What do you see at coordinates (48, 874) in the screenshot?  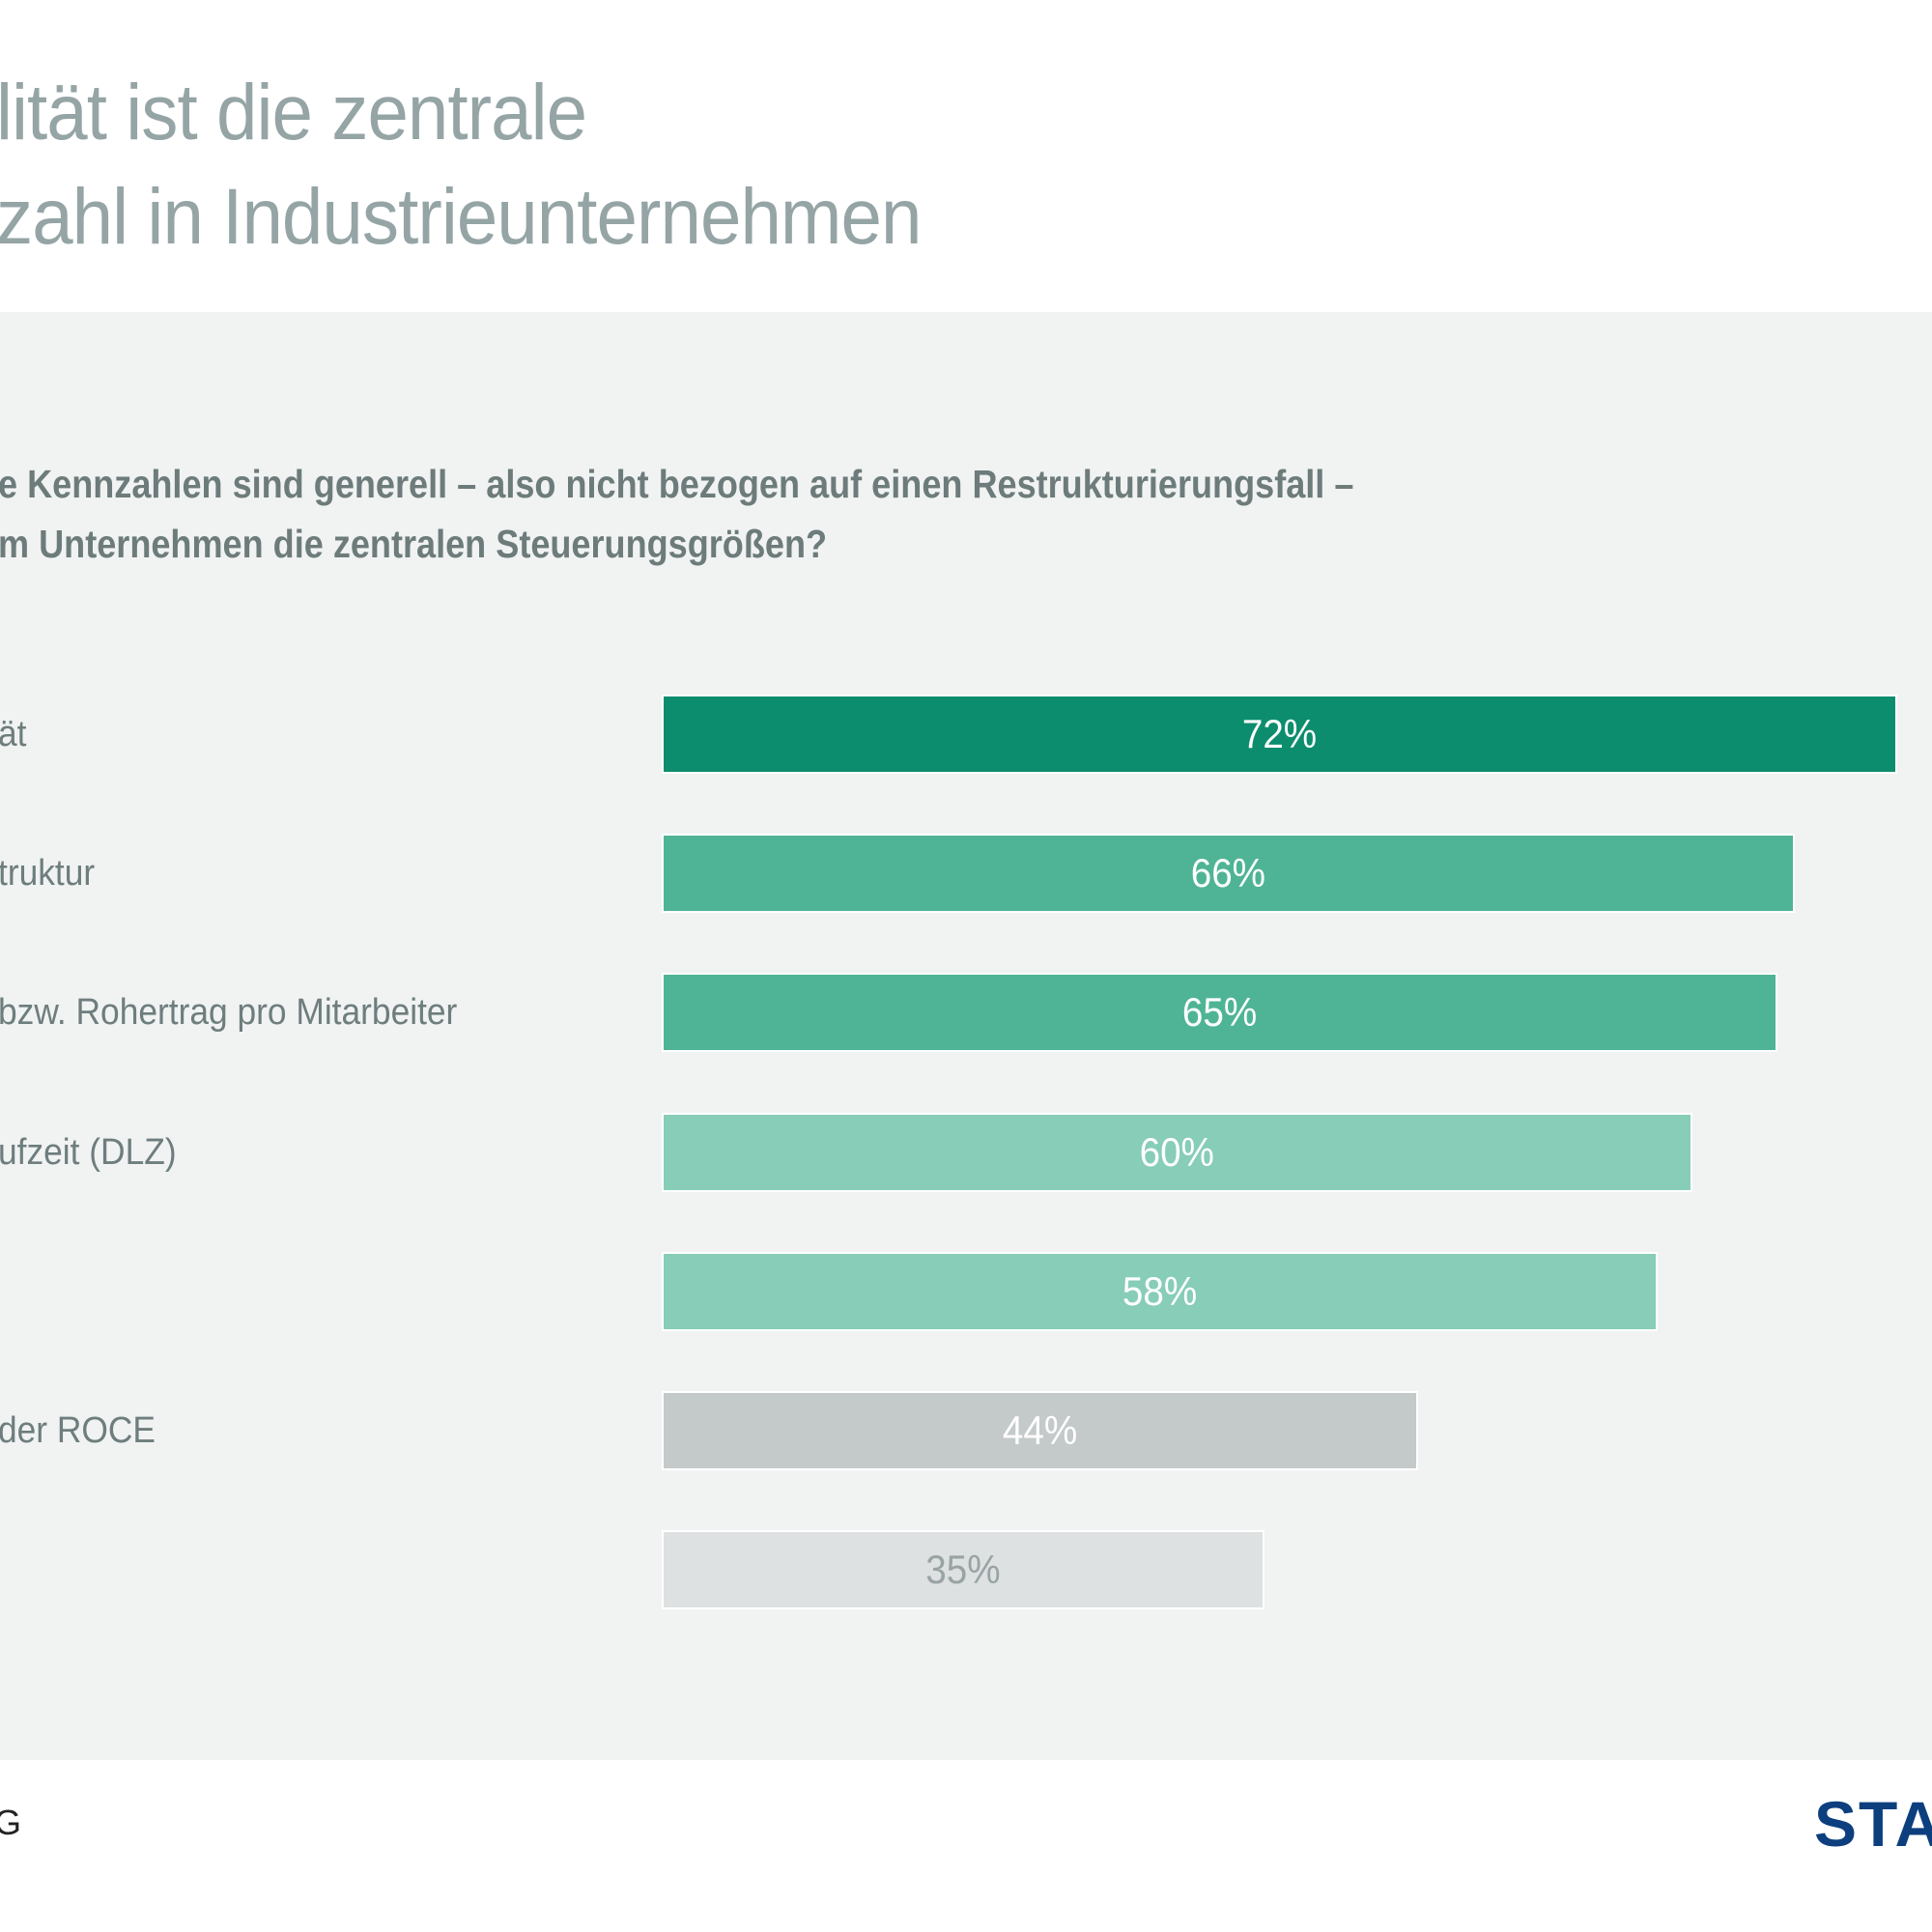 I see `category-label: truktur` at bounding box center [48, 874].